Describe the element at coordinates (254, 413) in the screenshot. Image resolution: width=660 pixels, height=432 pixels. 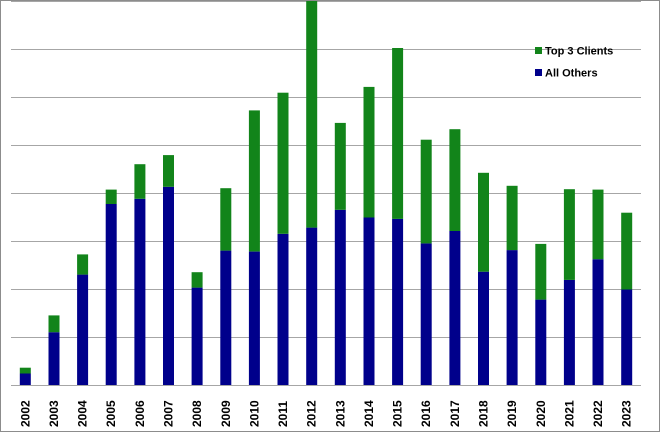
I see `x-tick-label: 2010` at that location.